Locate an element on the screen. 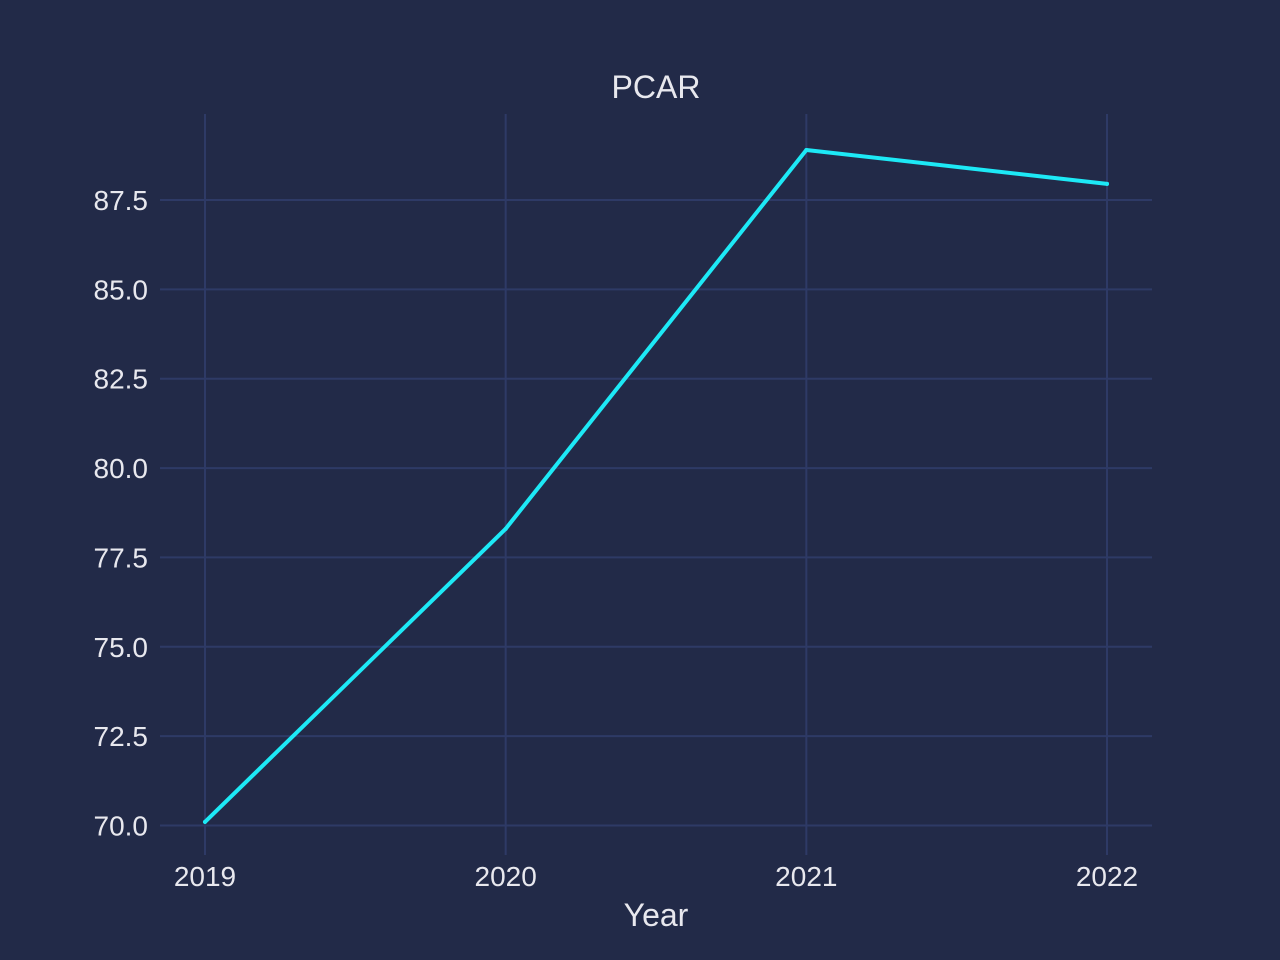  y-tick-label: 87.5 is located at coordinates (121, 200).